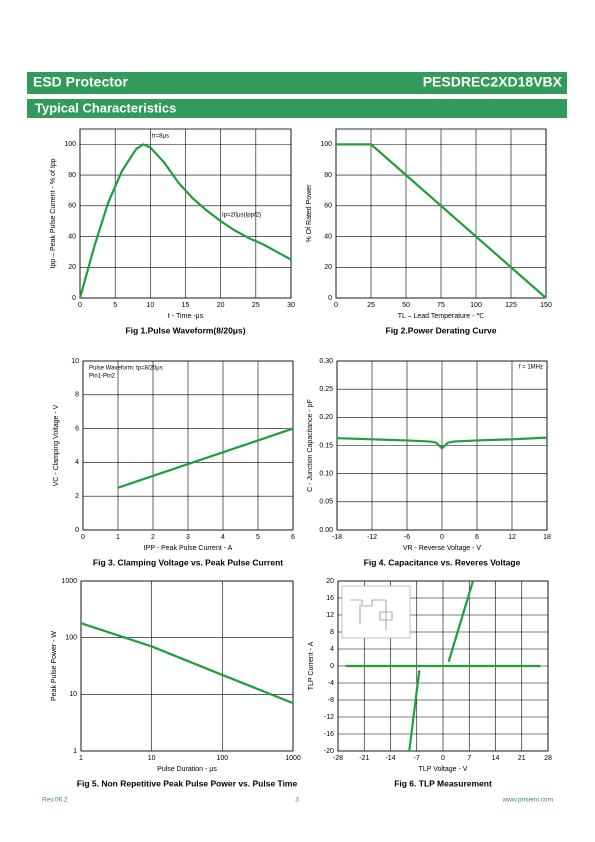 This screenshot has height=842, width=595. Describe the element at coordinates (56, 445) in the screenshot. I see `y-axis-label: VC - Clamping Voltage - V` at that location.